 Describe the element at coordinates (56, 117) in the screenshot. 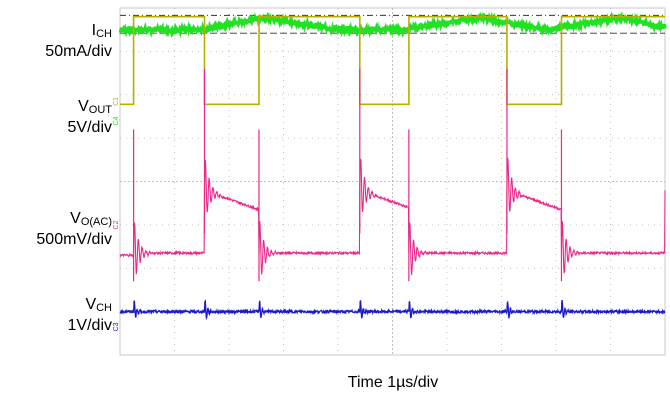

I see `label-vout: VOUT 5V/div` at that location.